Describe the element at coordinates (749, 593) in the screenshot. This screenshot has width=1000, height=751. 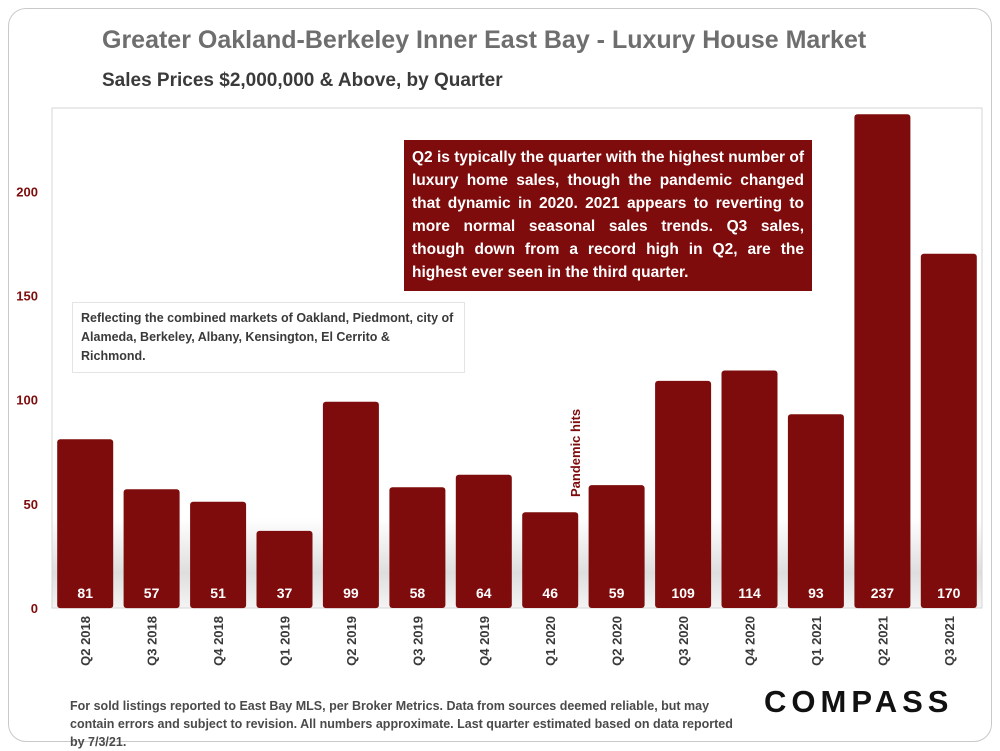
I see `bar-value-label: 114` at that location.